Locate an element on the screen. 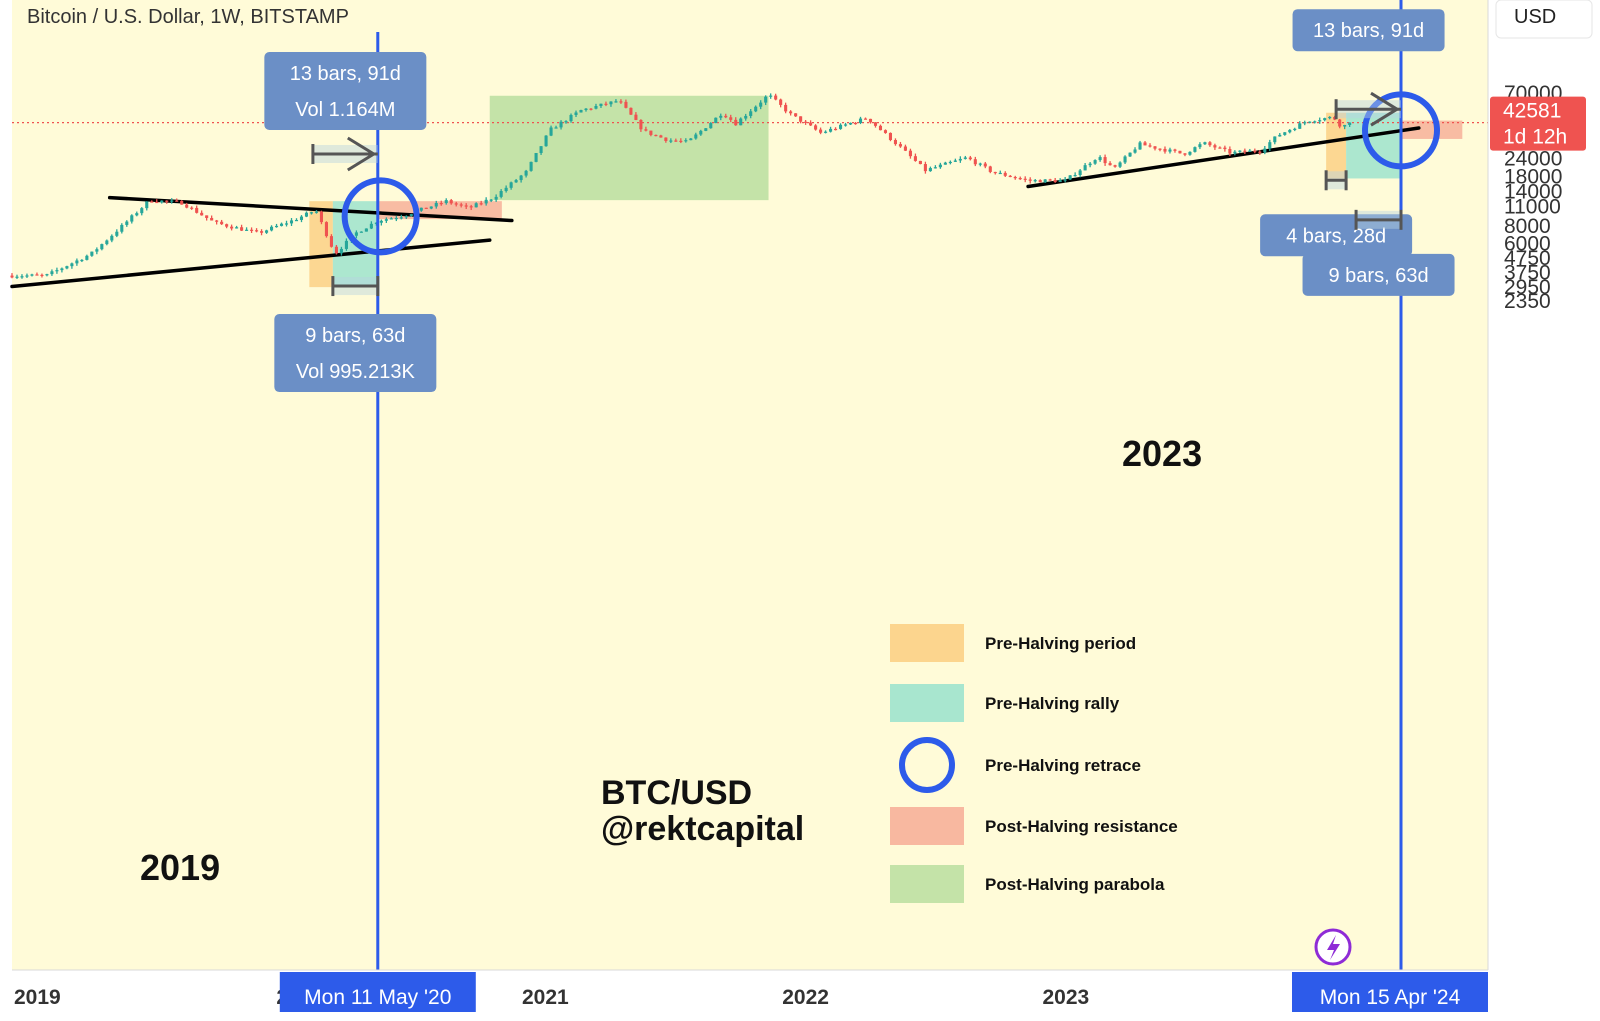 The width and height of the screenshot is (1600, 1021). currency-button is located at coordinates (1544, 19).